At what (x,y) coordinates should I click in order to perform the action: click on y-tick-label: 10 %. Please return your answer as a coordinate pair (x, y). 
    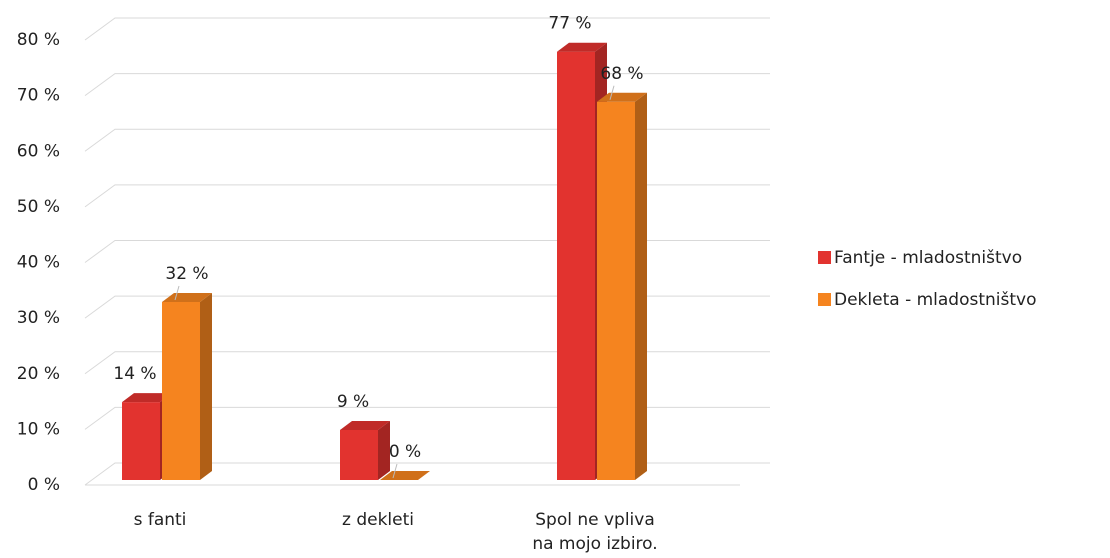
    Looking at the image, I should click on (38, 429).